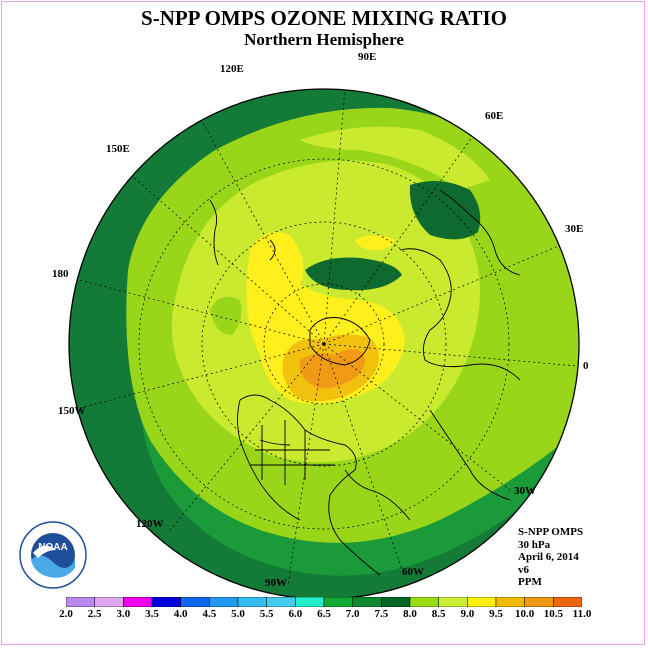  What do you see at coordinates (123, 614) in the screenshot?
I see `colorbar-tick-label: 3.0` at bounding box center [123, 614].